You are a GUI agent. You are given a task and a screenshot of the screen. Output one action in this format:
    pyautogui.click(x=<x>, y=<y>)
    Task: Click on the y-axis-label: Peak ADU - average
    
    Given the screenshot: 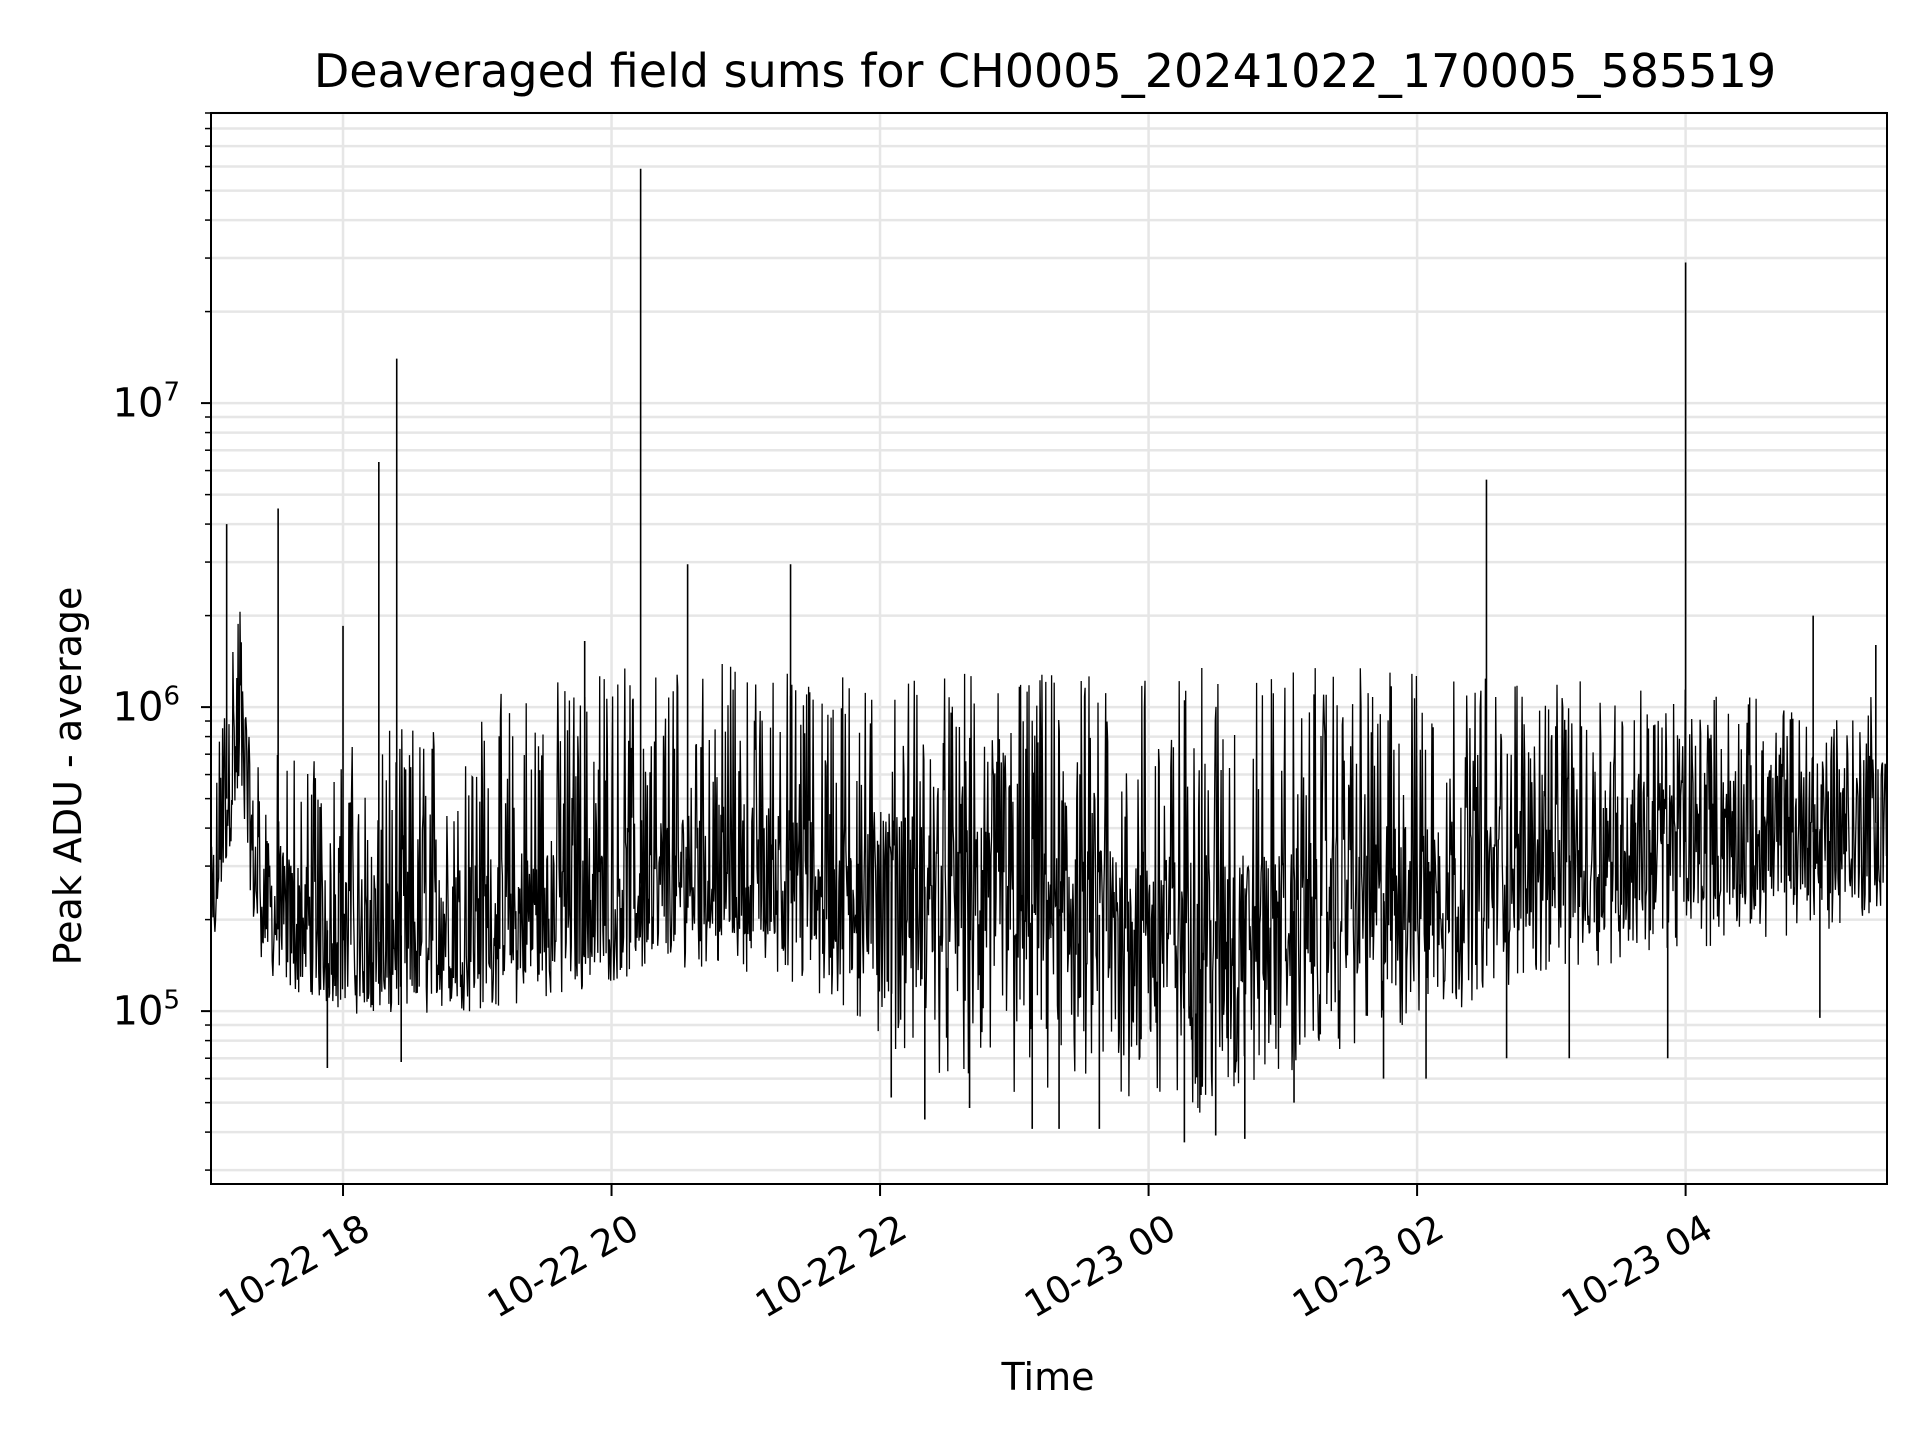 What is the action you would take?
    pyautogui.click(x=68, y=776)
    